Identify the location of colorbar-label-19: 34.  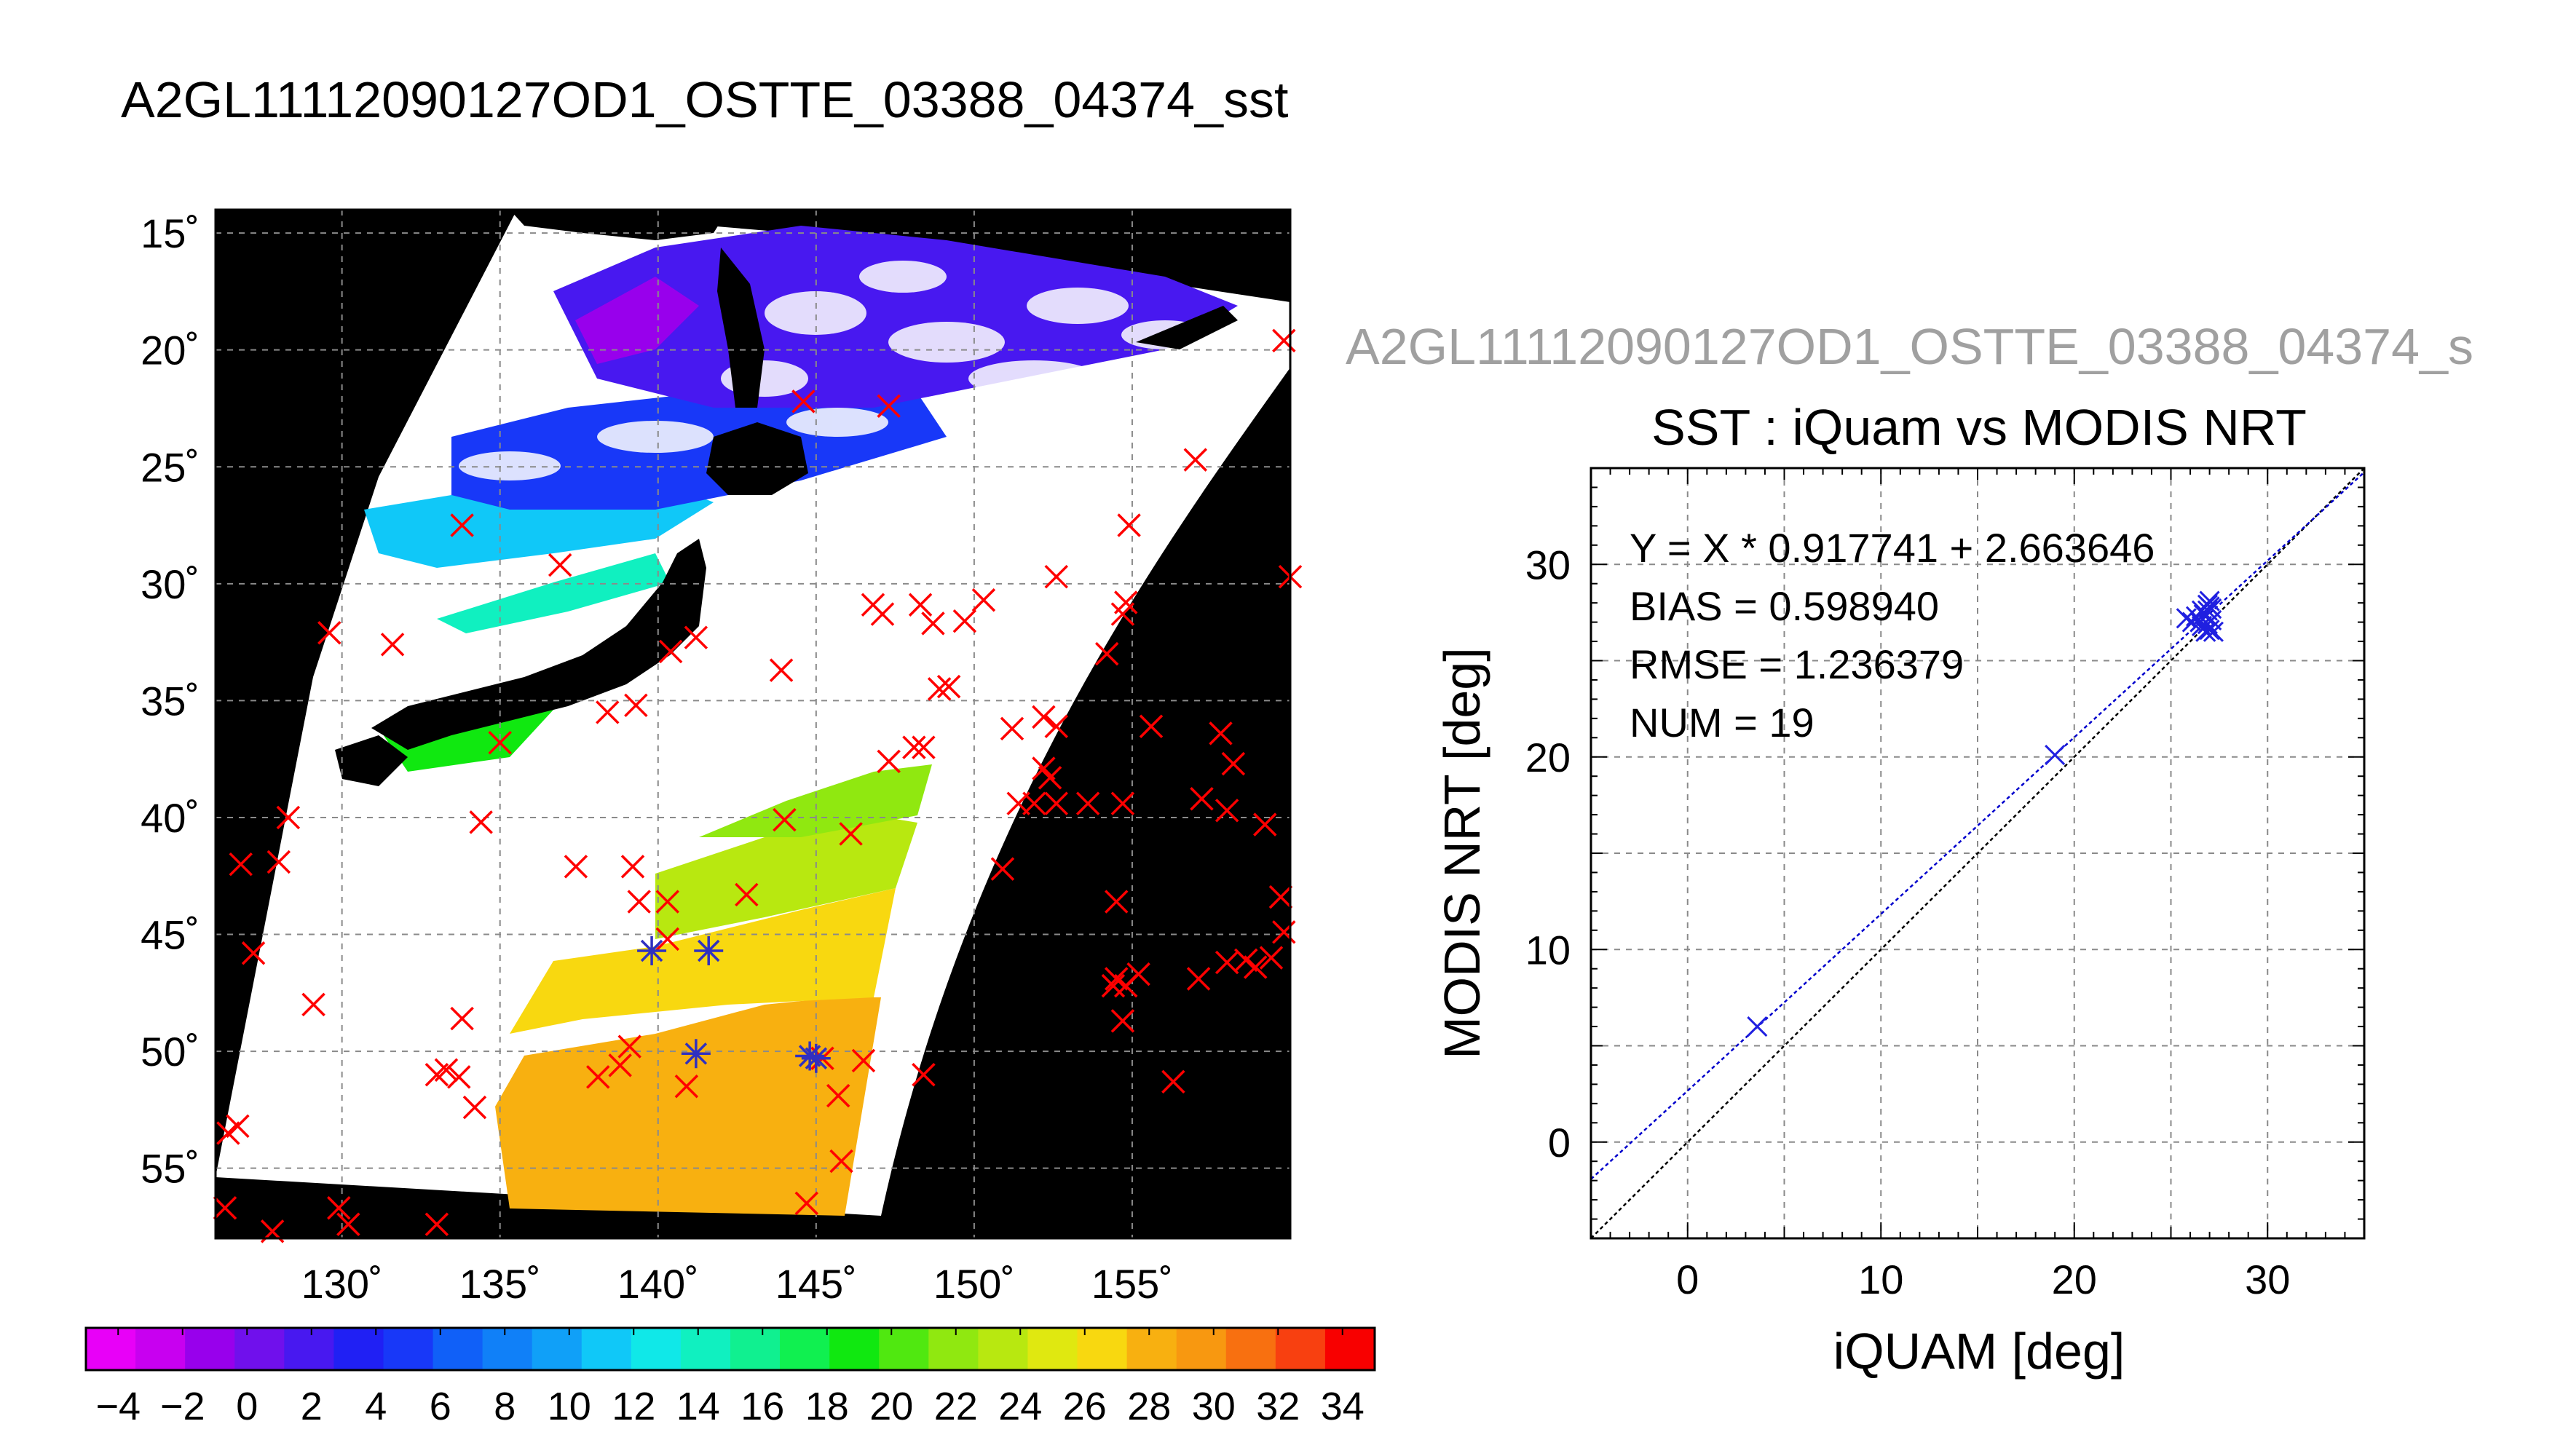
(1343, 1406).